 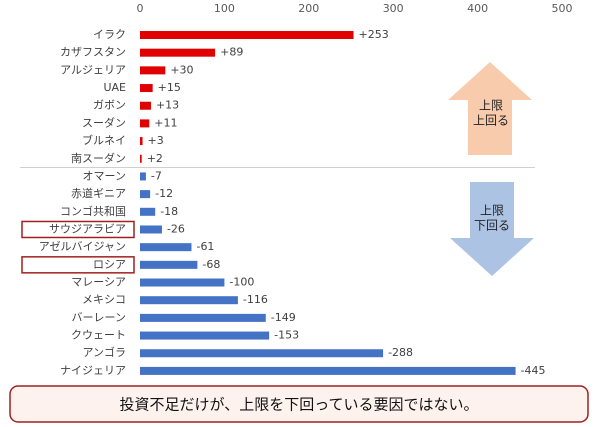 I want to click on down-arrow, so click(x=492, y=229).